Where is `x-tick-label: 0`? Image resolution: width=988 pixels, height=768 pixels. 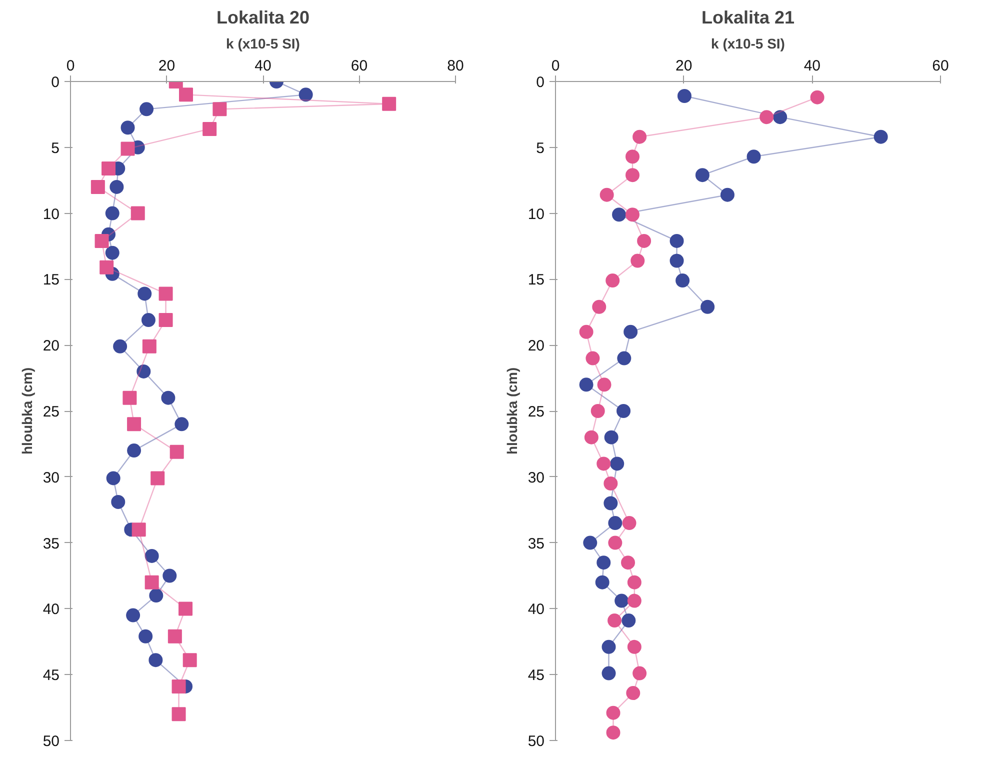
x-tick-label: 0 is located at coordinates (555, 66).